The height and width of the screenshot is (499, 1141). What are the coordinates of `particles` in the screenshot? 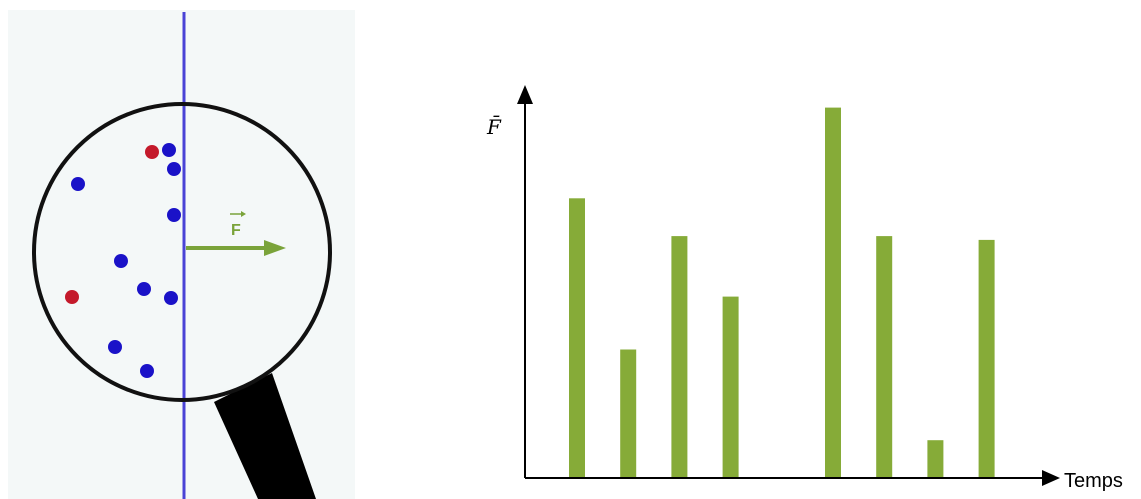 It's located at (123, 260).